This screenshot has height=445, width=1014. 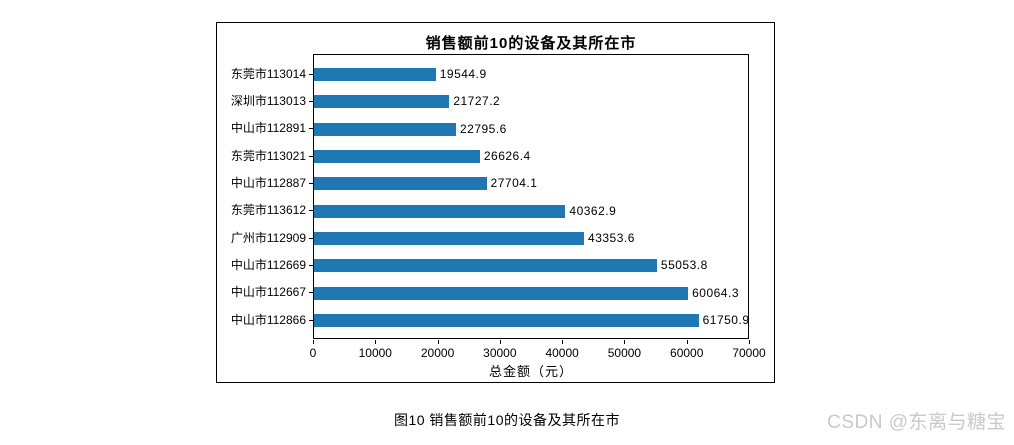 What do you see at coordinates (514, 183) in the screenshot?
I see `bar-value-label: 27704.1` at bounding box center [514, 183].